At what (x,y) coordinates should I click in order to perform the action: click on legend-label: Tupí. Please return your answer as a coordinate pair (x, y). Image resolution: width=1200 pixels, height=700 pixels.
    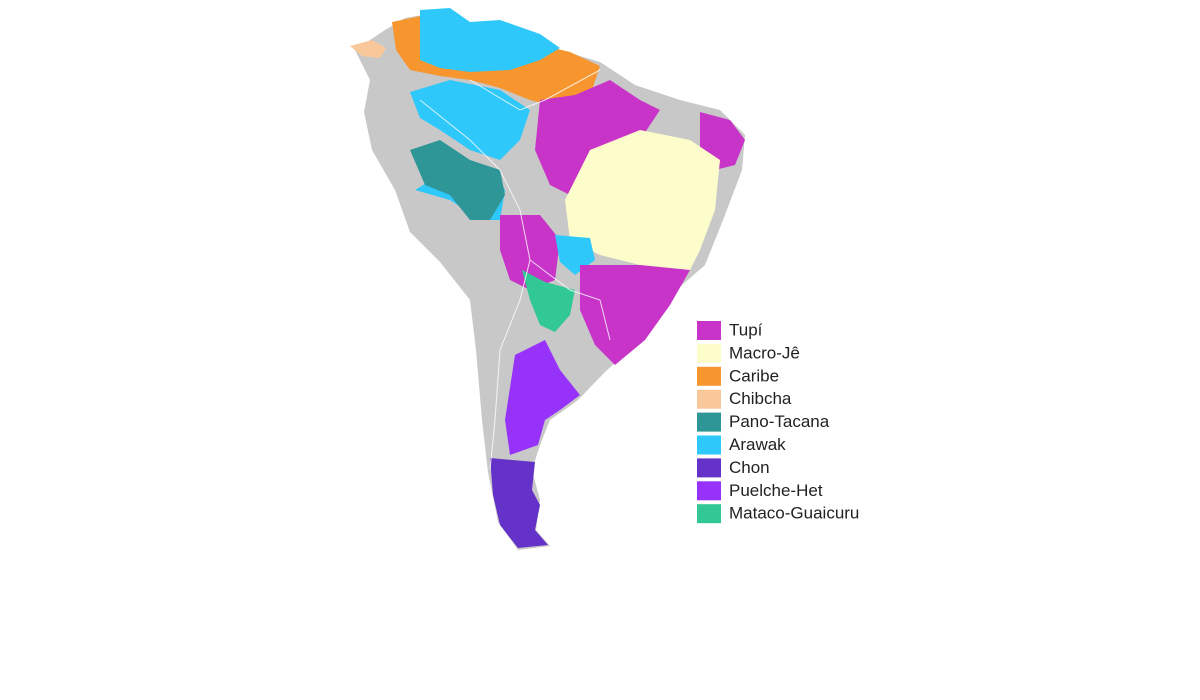
    Looking at the image, I should click on (746, 329).